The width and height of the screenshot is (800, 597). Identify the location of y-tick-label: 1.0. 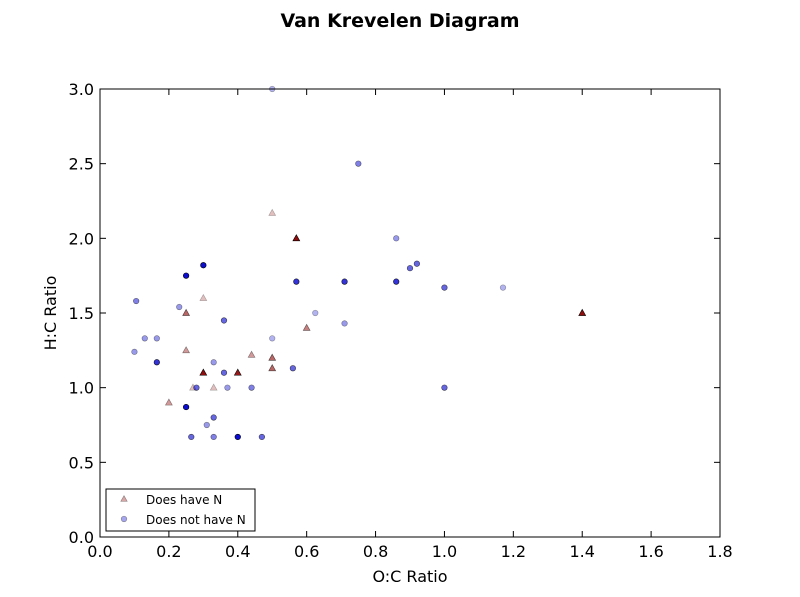
(81, 388).